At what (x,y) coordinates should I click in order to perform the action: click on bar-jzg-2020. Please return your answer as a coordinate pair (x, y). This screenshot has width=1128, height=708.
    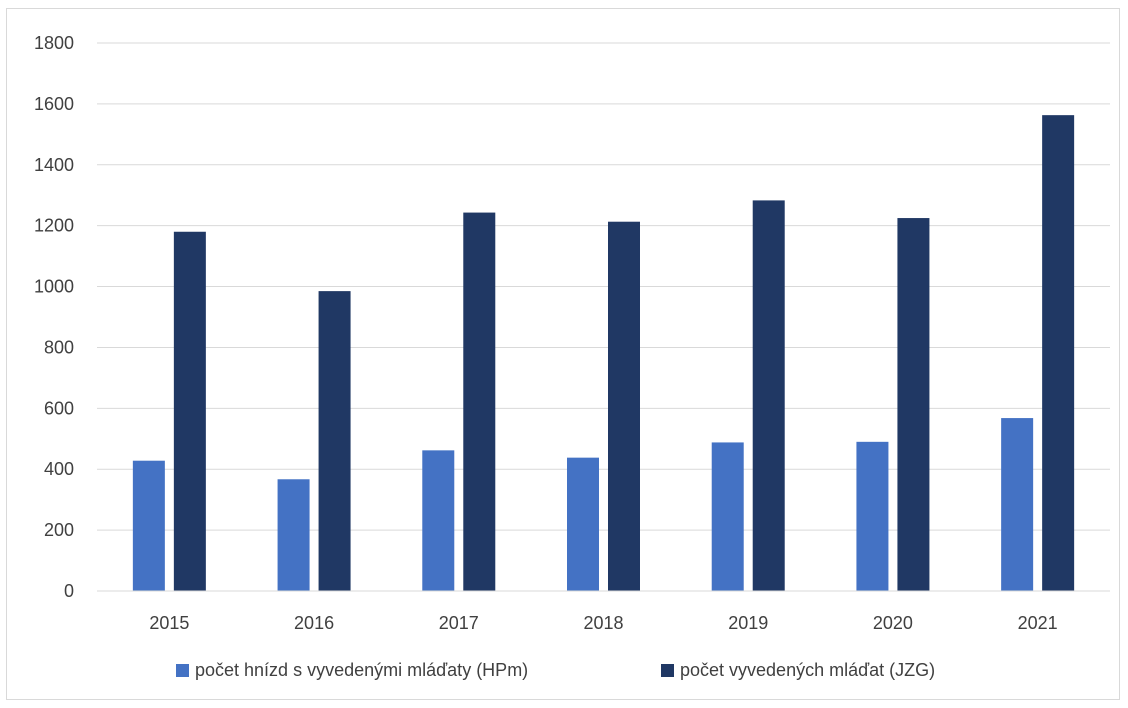
    Looking at the image, I should click on (913, 405).